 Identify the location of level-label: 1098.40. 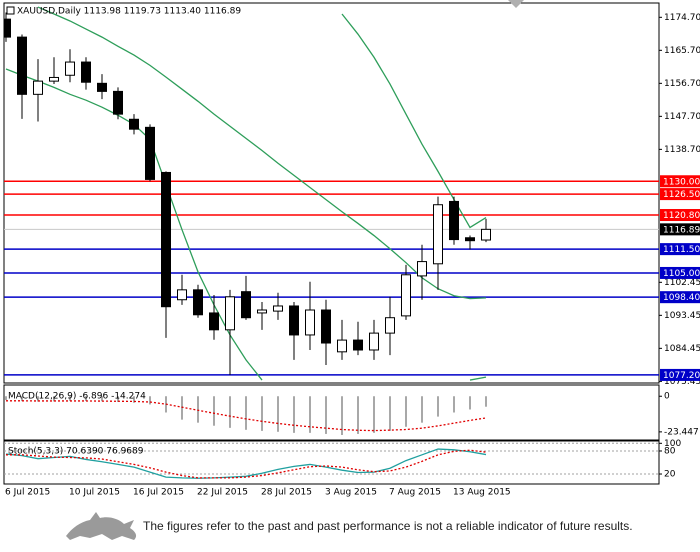
(681, 298).